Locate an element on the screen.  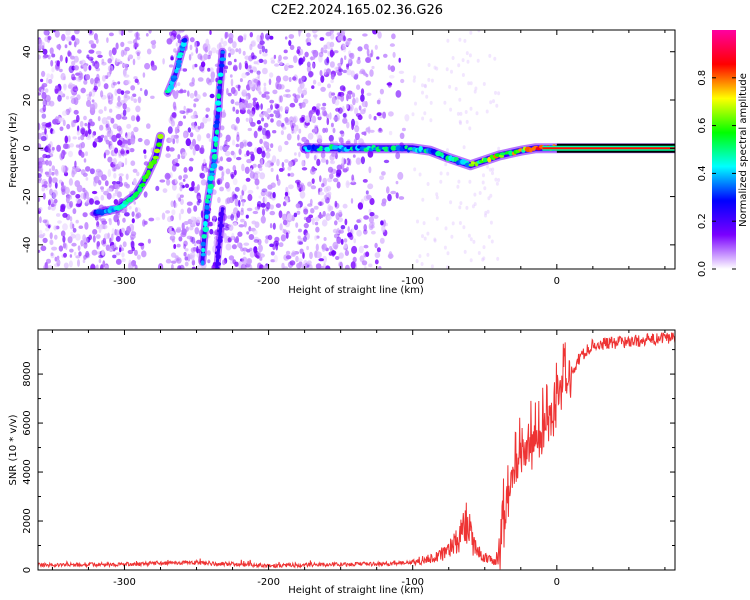
colorbar-tick-label: 0.2 is located at coordinates (702, 221).